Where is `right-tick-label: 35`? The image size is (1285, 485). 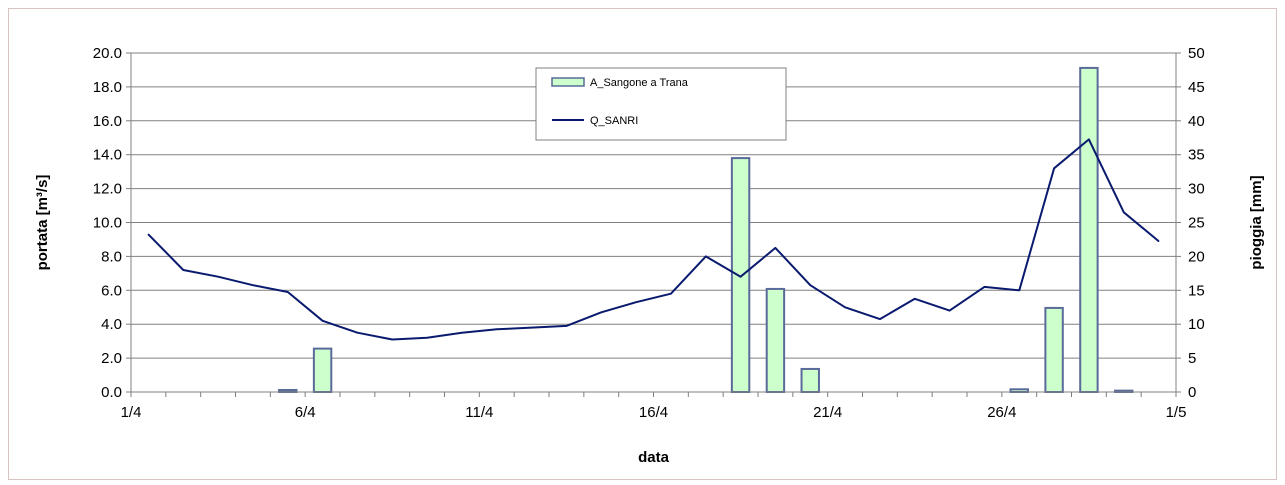 right-tick-label: 35 is located at coordinates (1196, 155).